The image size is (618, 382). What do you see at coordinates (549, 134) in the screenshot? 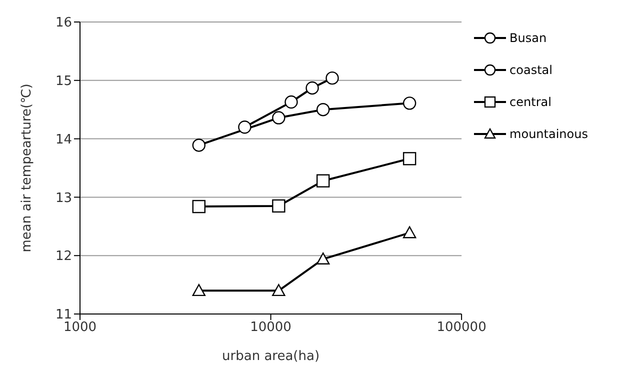
I see `legend-label: mountainous` at bounding box center [549, 134].